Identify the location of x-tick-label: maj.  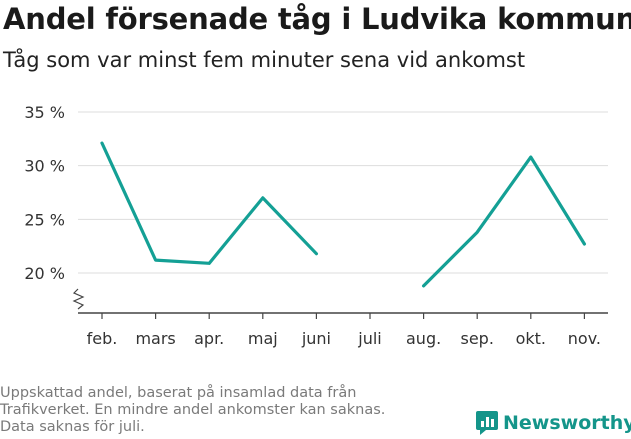
(263, 338).